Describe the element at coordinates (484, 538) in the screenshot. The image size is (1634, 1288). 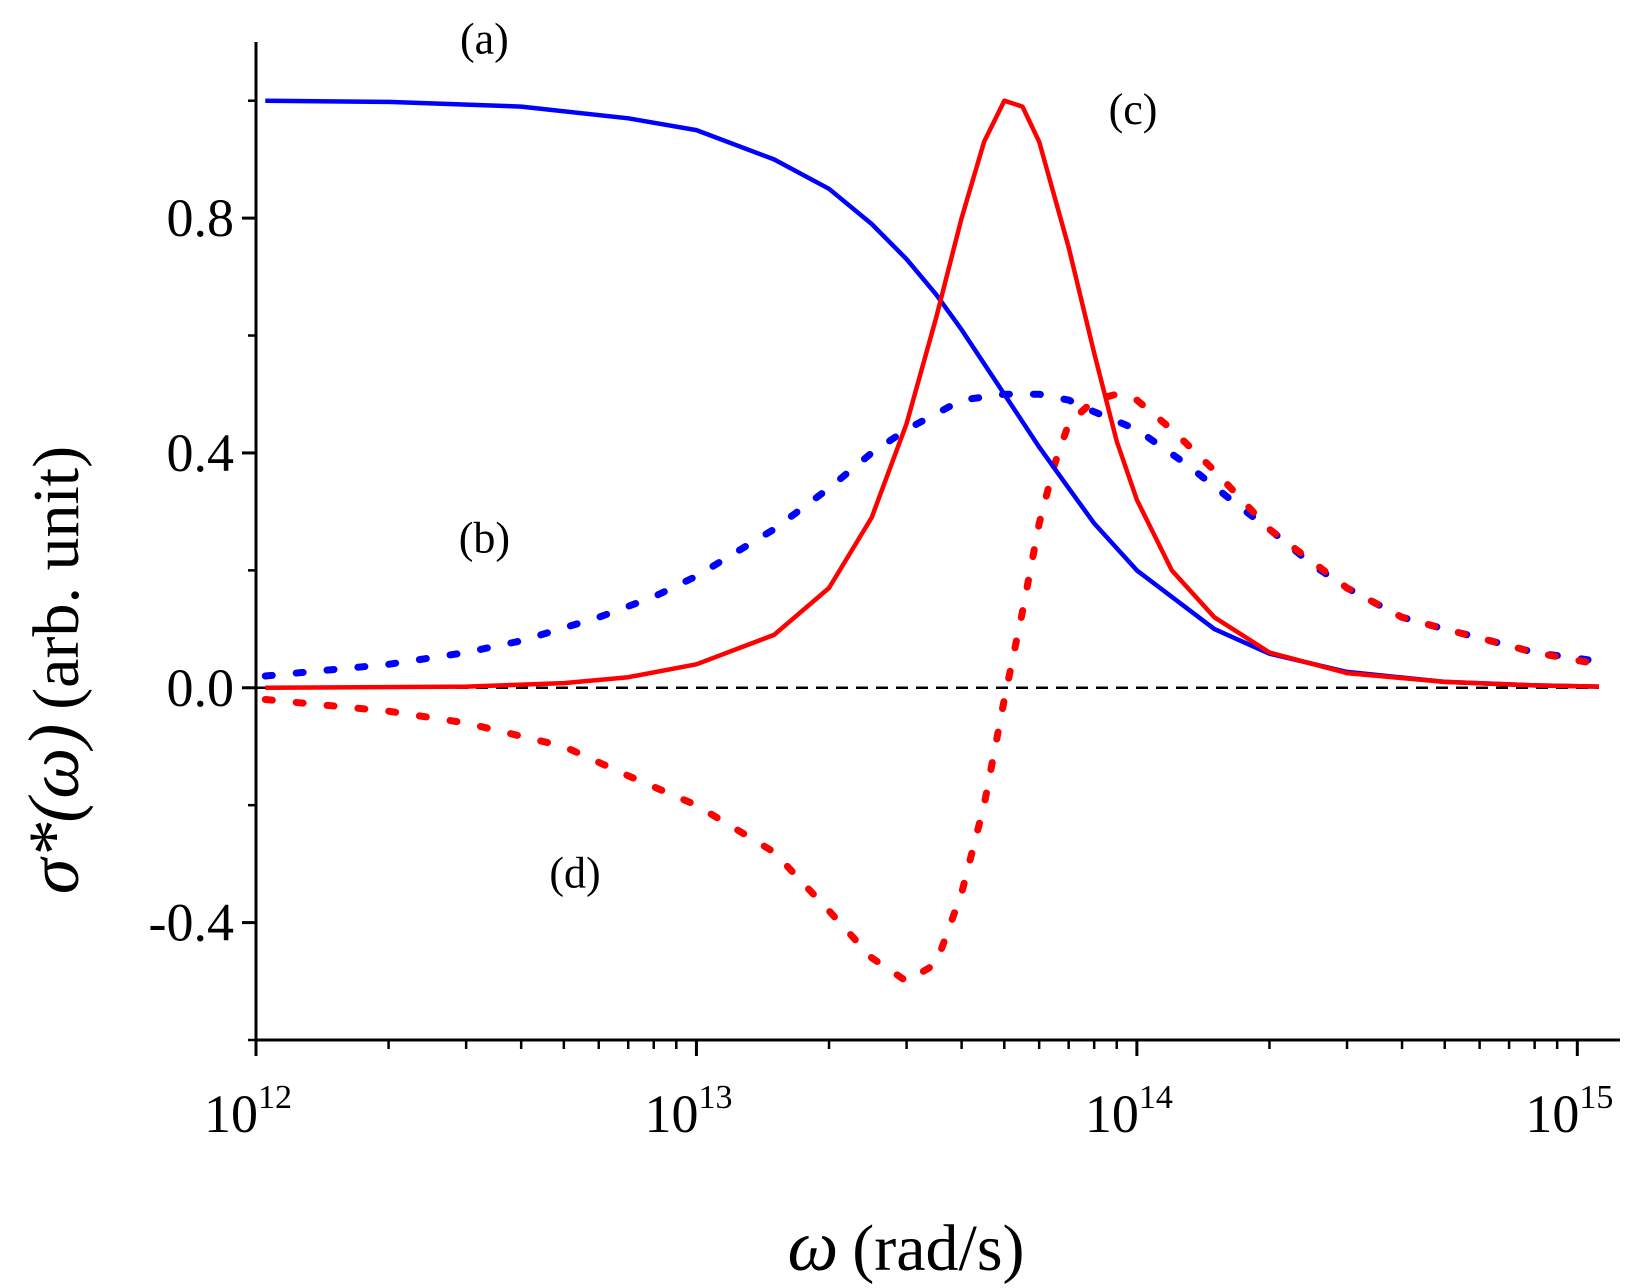
I see `curve-label: (b)` at that location.